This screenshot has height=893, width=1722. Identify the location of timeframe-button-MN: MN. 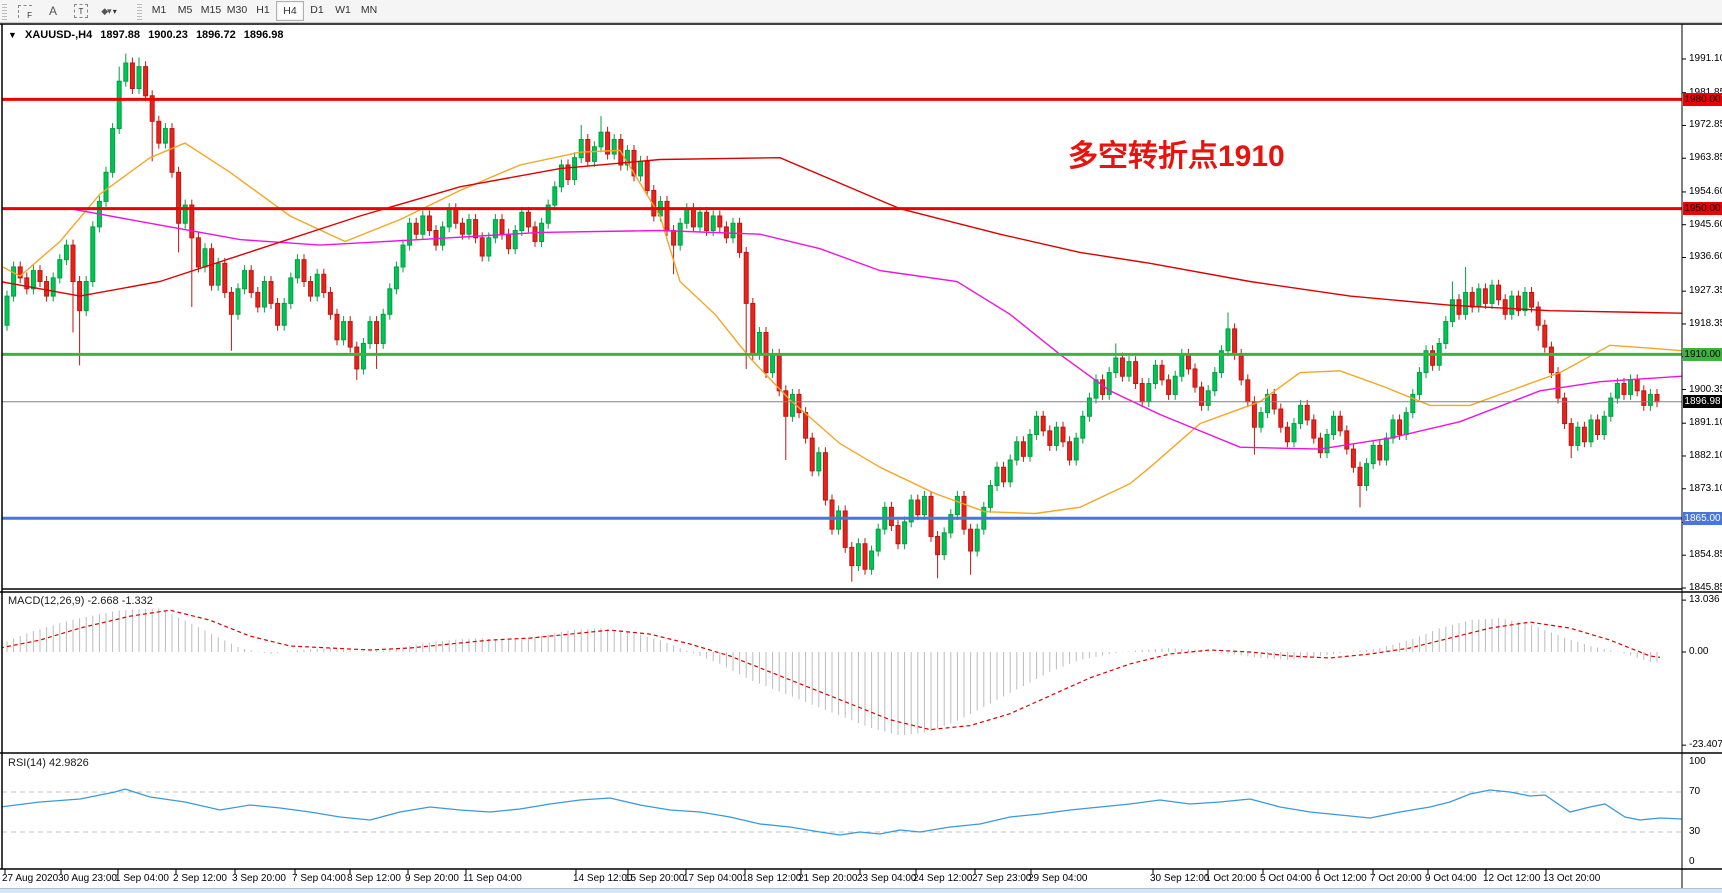
(369, 10).